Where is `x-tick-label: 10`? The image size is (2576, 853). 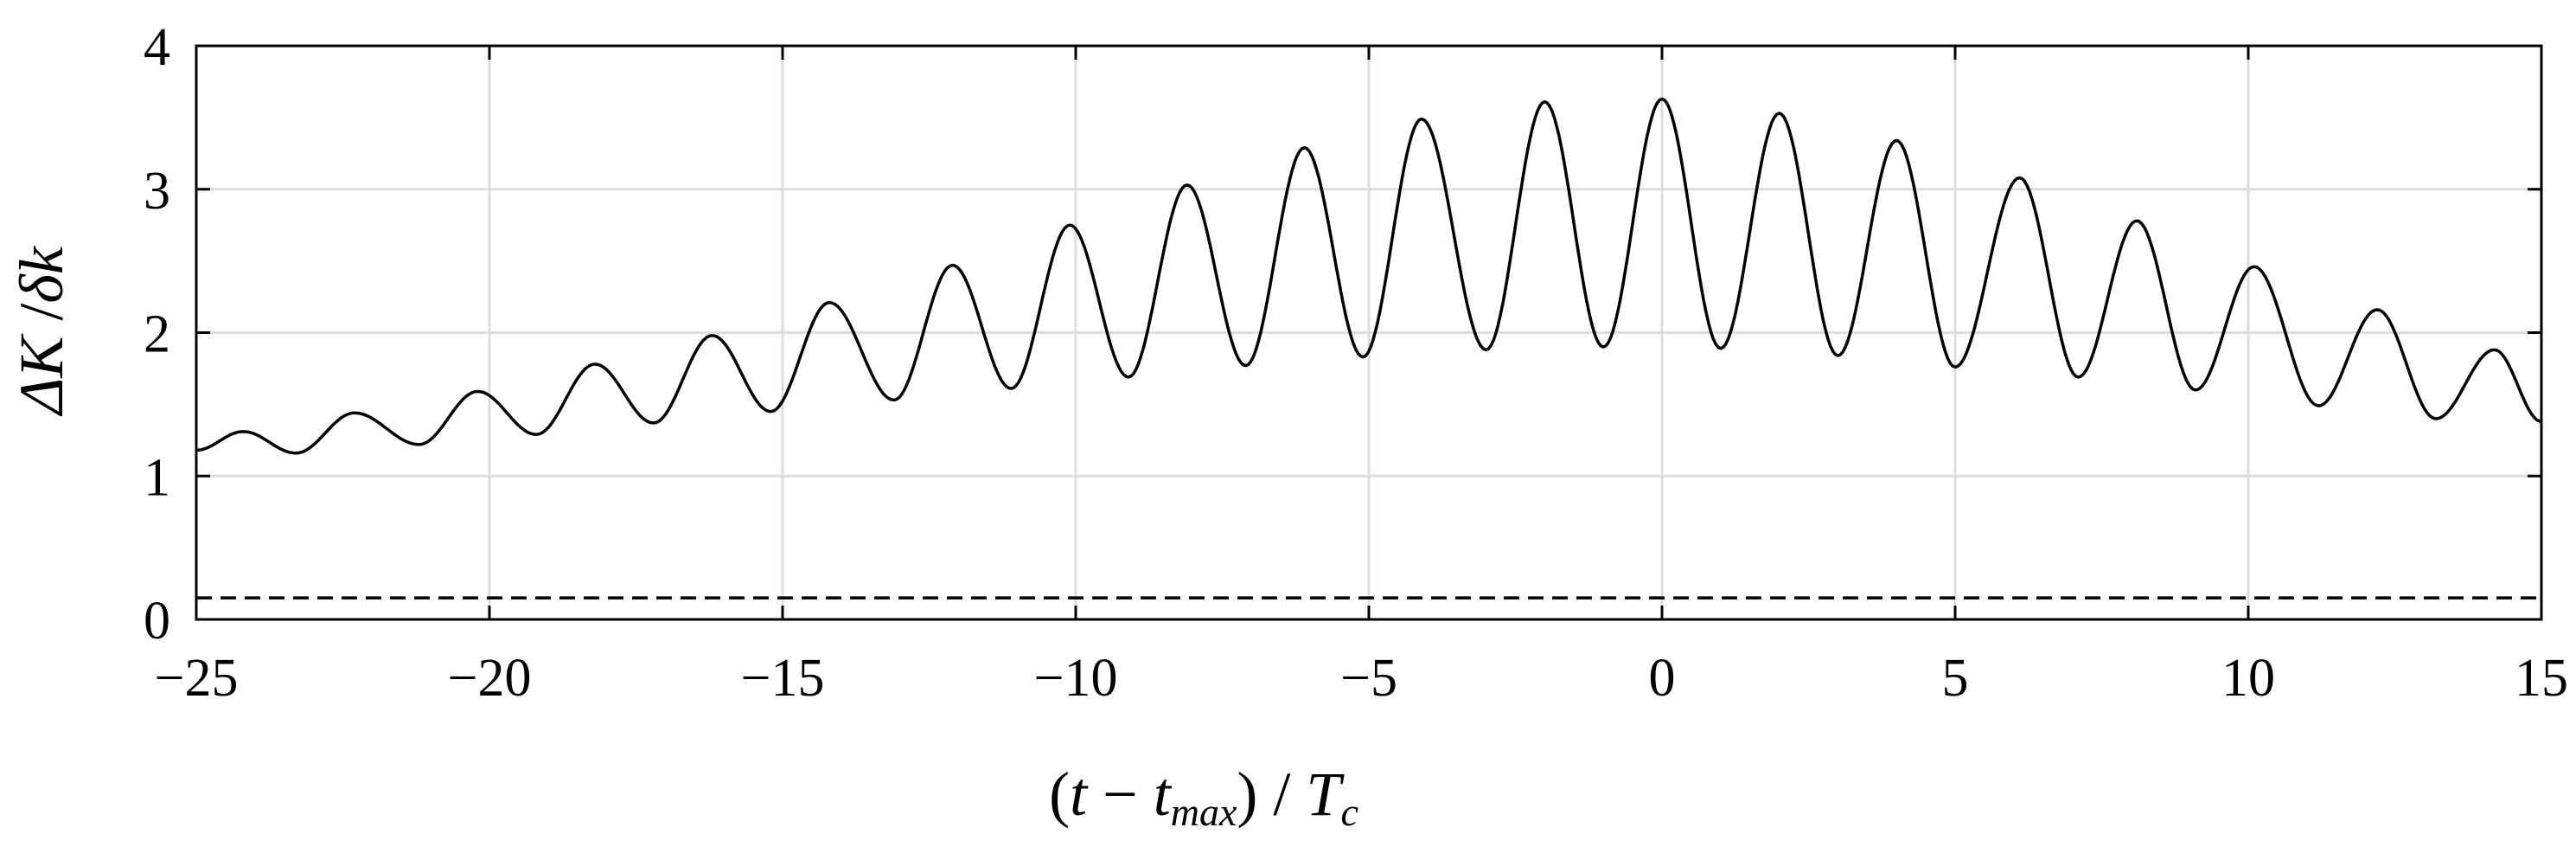
x-tick-label: 10 is located at coordinates (2248, 679).